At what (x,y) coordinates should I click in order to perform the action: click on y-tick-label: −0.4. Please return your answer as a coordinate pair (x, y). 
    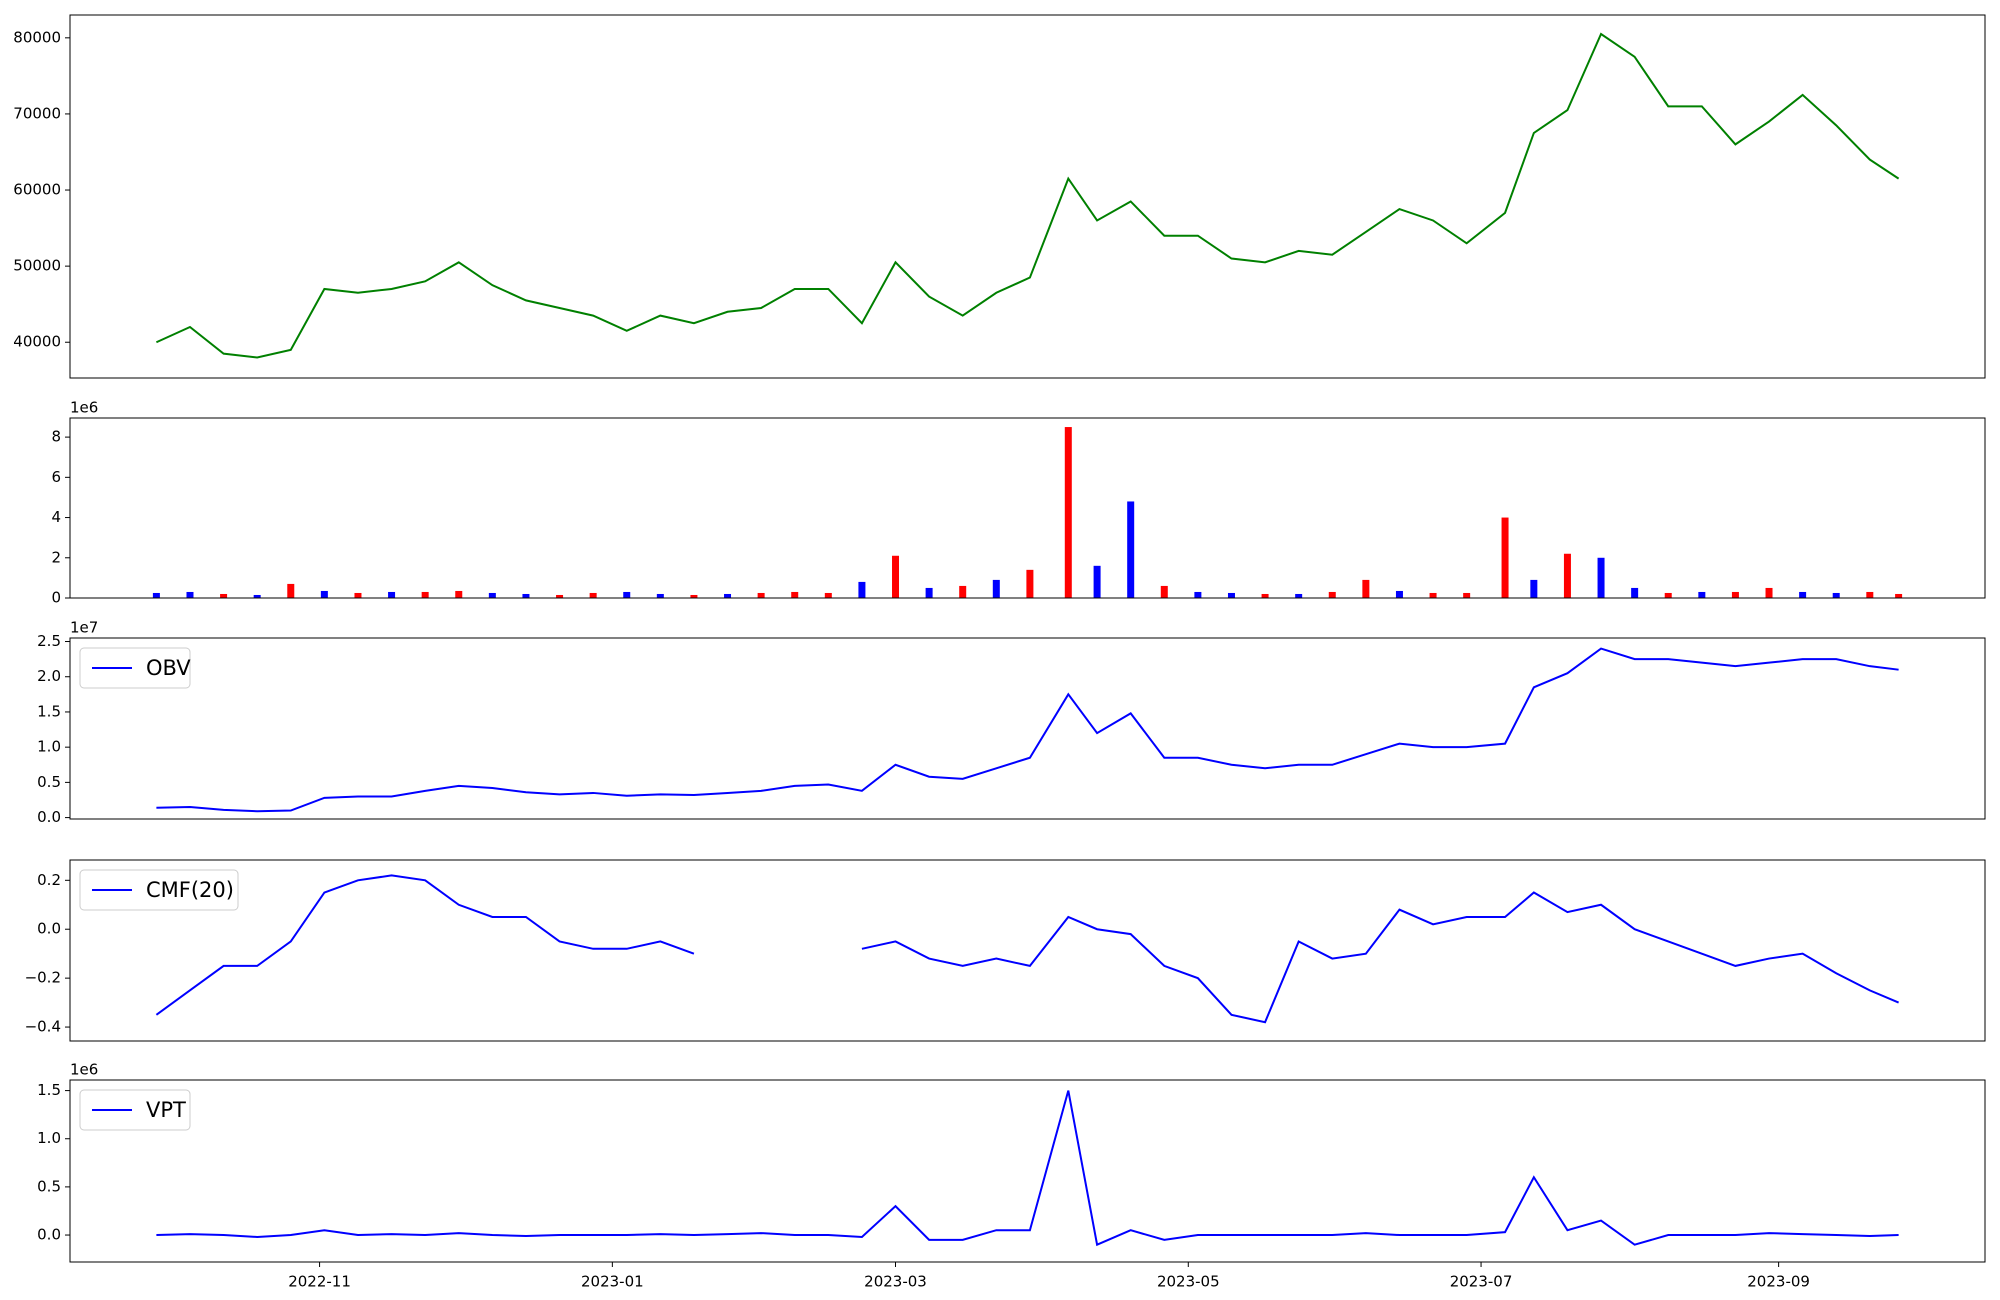
    Looking at the image, I should click on (43, 1027).